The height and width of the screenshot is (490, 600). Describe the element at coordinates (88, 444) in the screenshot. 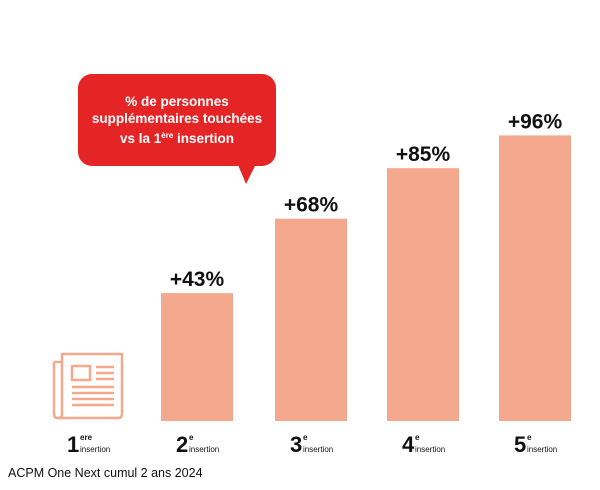

I see `category-label-1: 1 ere insertion` at that location.